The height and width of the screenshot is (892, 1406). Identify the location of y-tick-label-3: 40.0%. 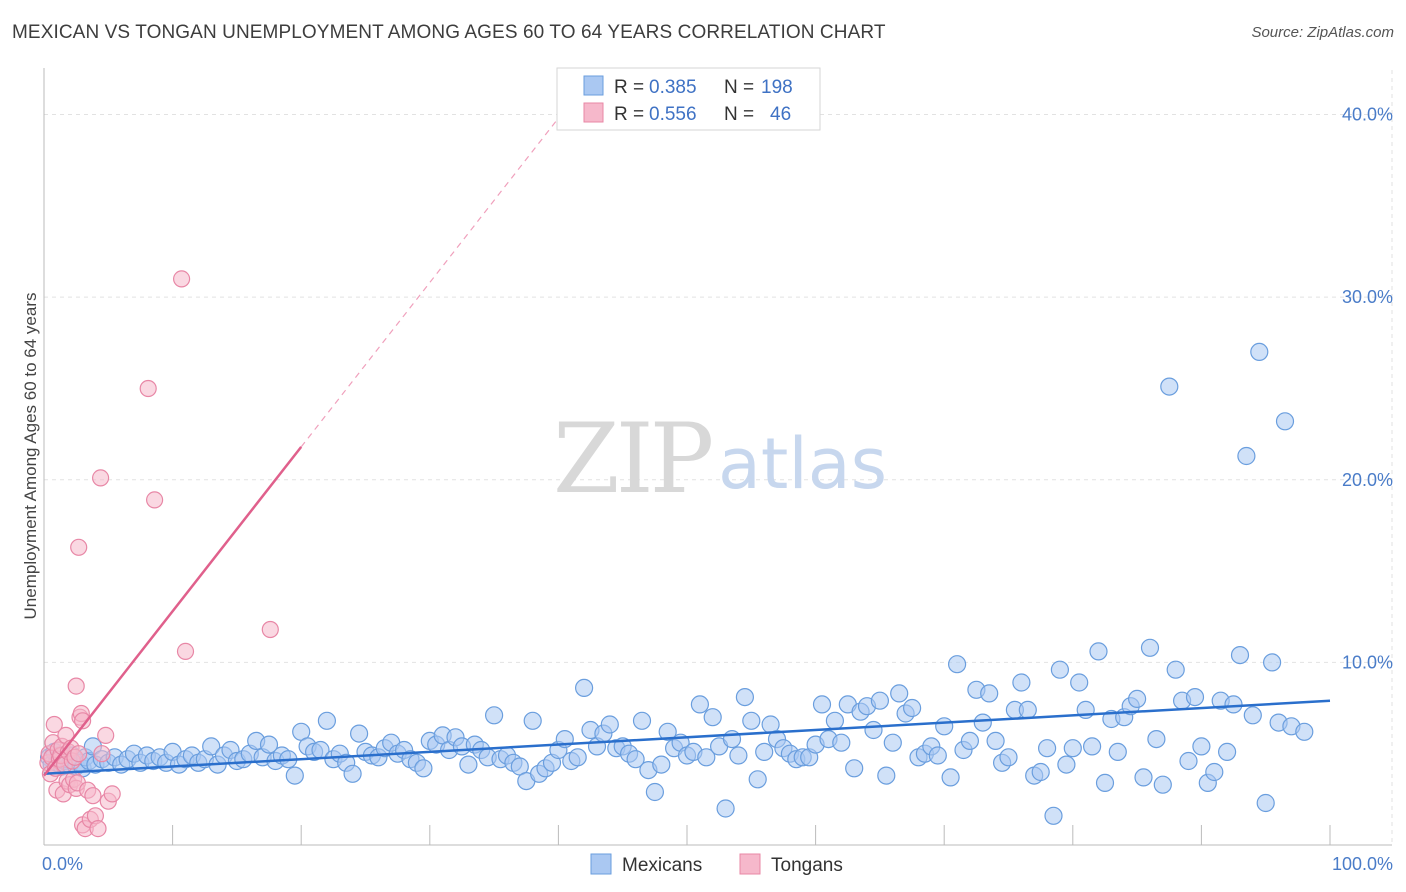
(1367, 115).